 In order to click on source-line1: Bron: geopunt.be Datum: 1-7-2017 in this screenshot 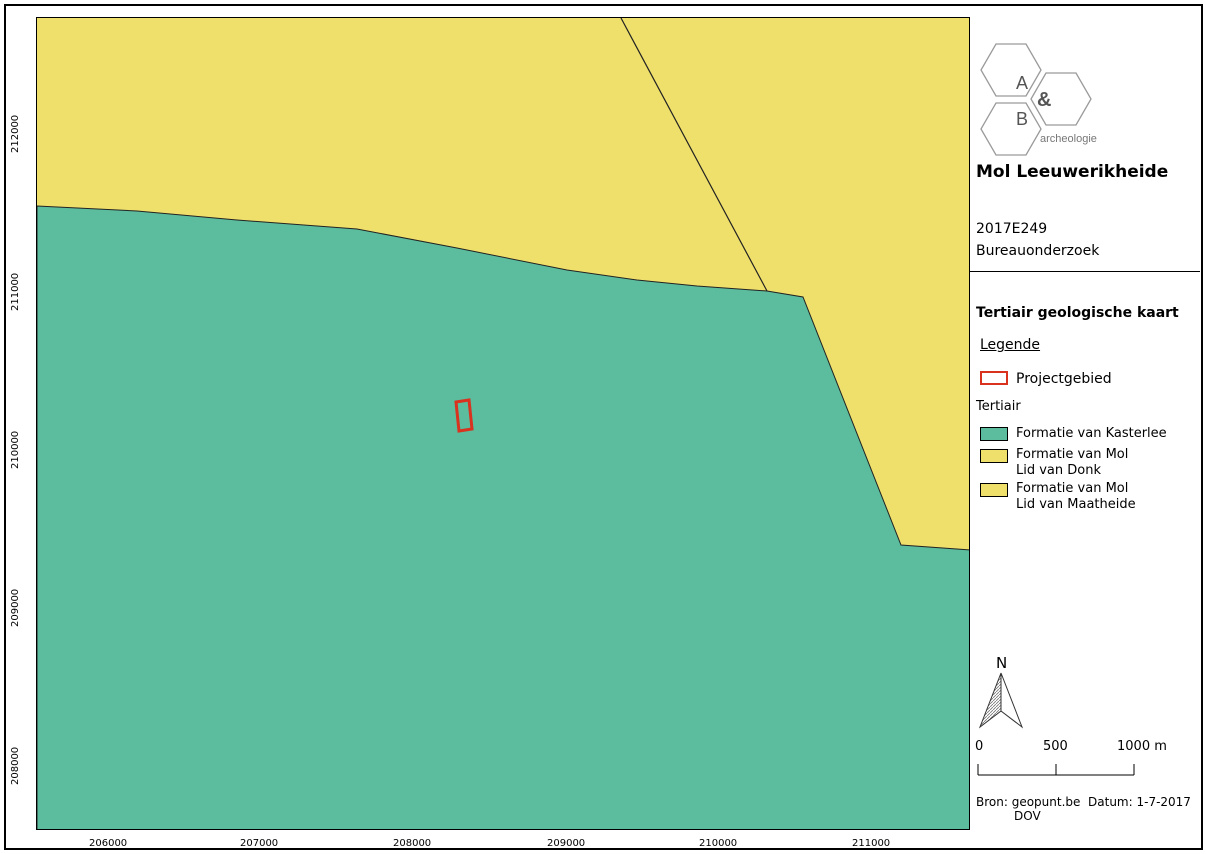, I will do `click(1083, 802)`.